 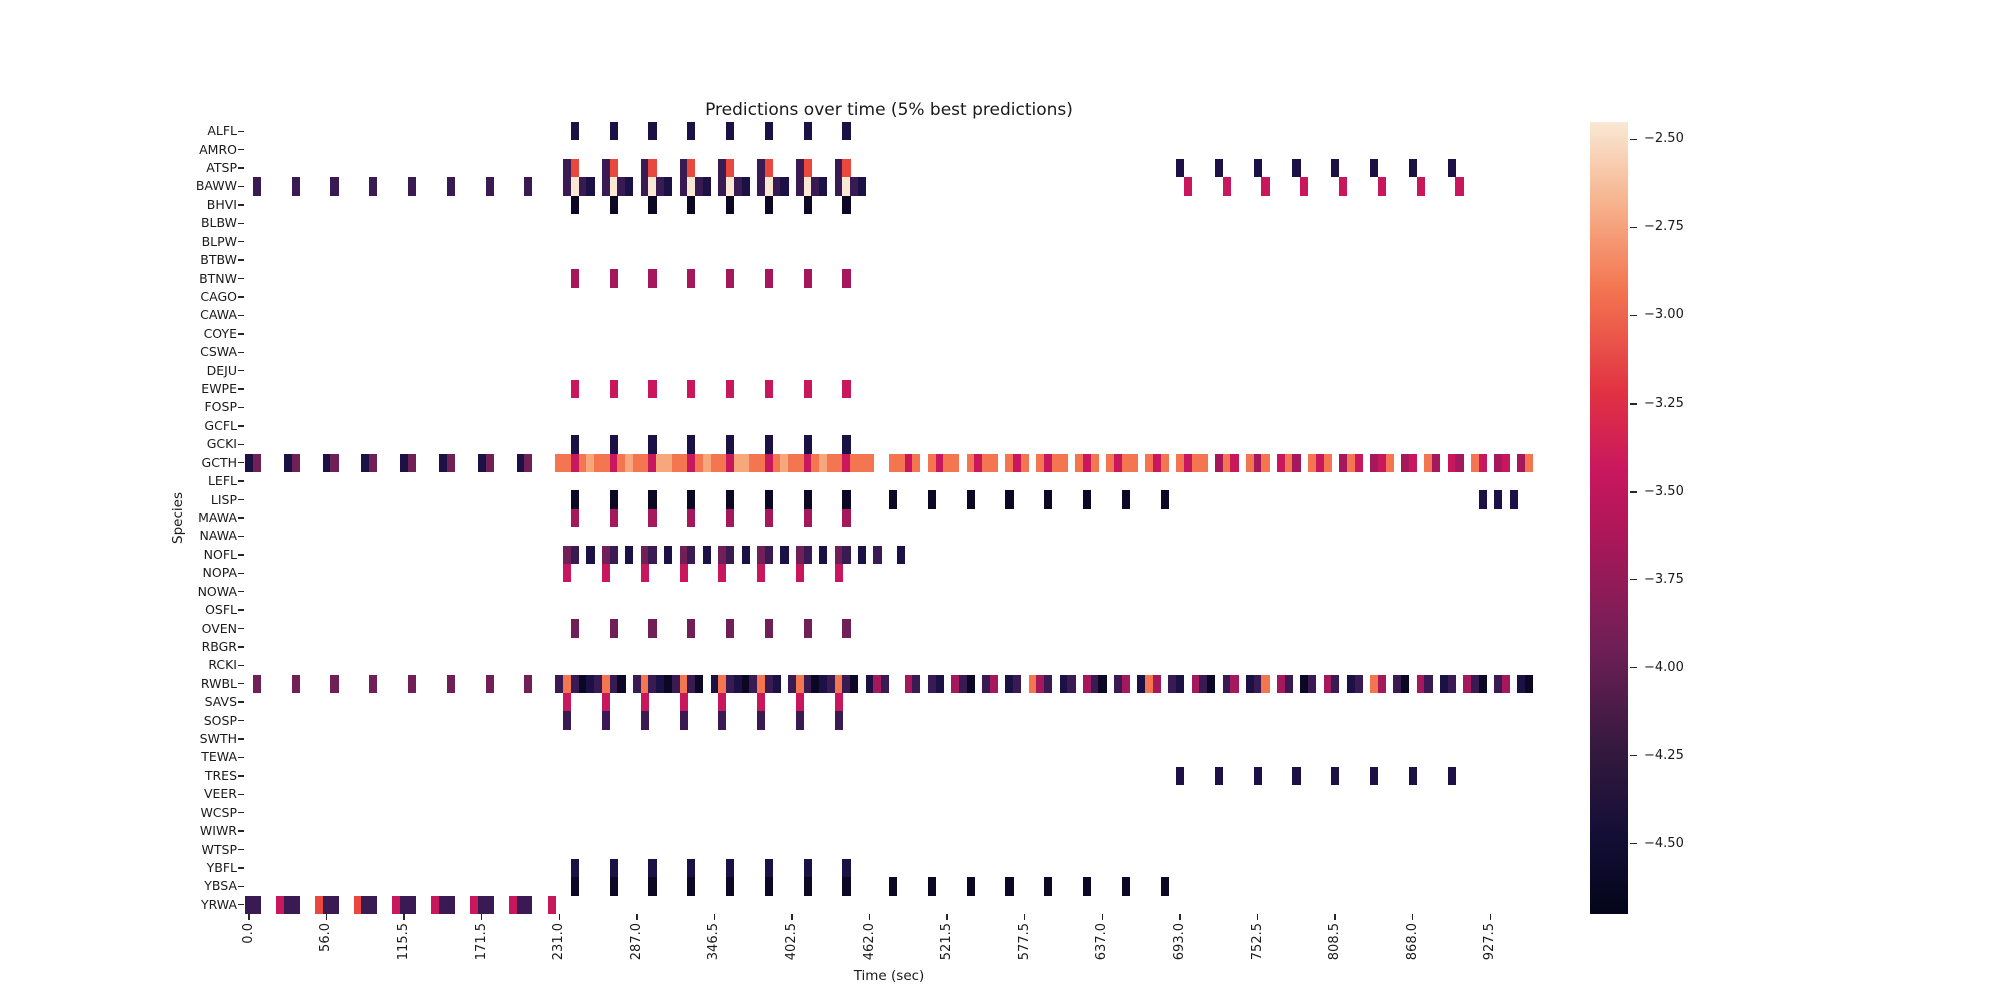 What do you see at coordinates (218, 739) in the screenshot?
I see `y-tick-label: SWTH` at bounding box center [218, 739].